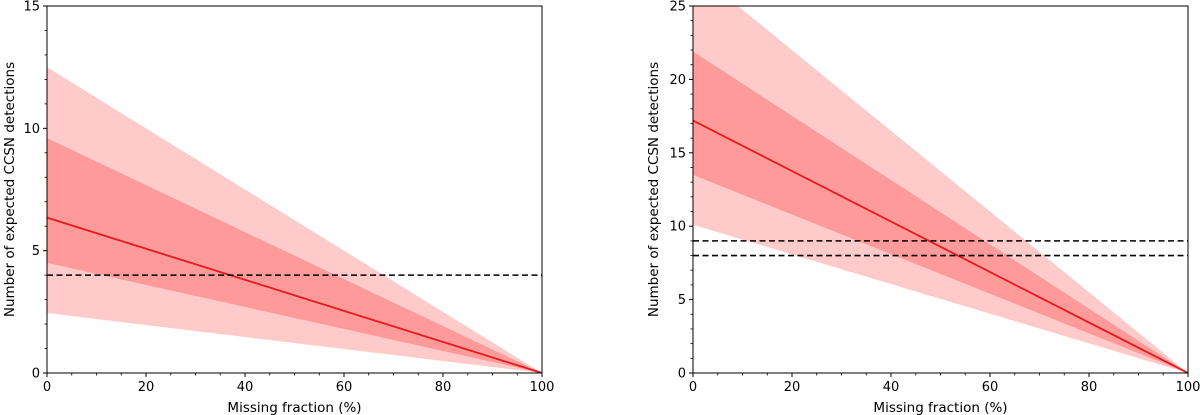 The image size is (1200, 415). I want to click on panel-right-x-tick-label: 100, so click(1188, 387).